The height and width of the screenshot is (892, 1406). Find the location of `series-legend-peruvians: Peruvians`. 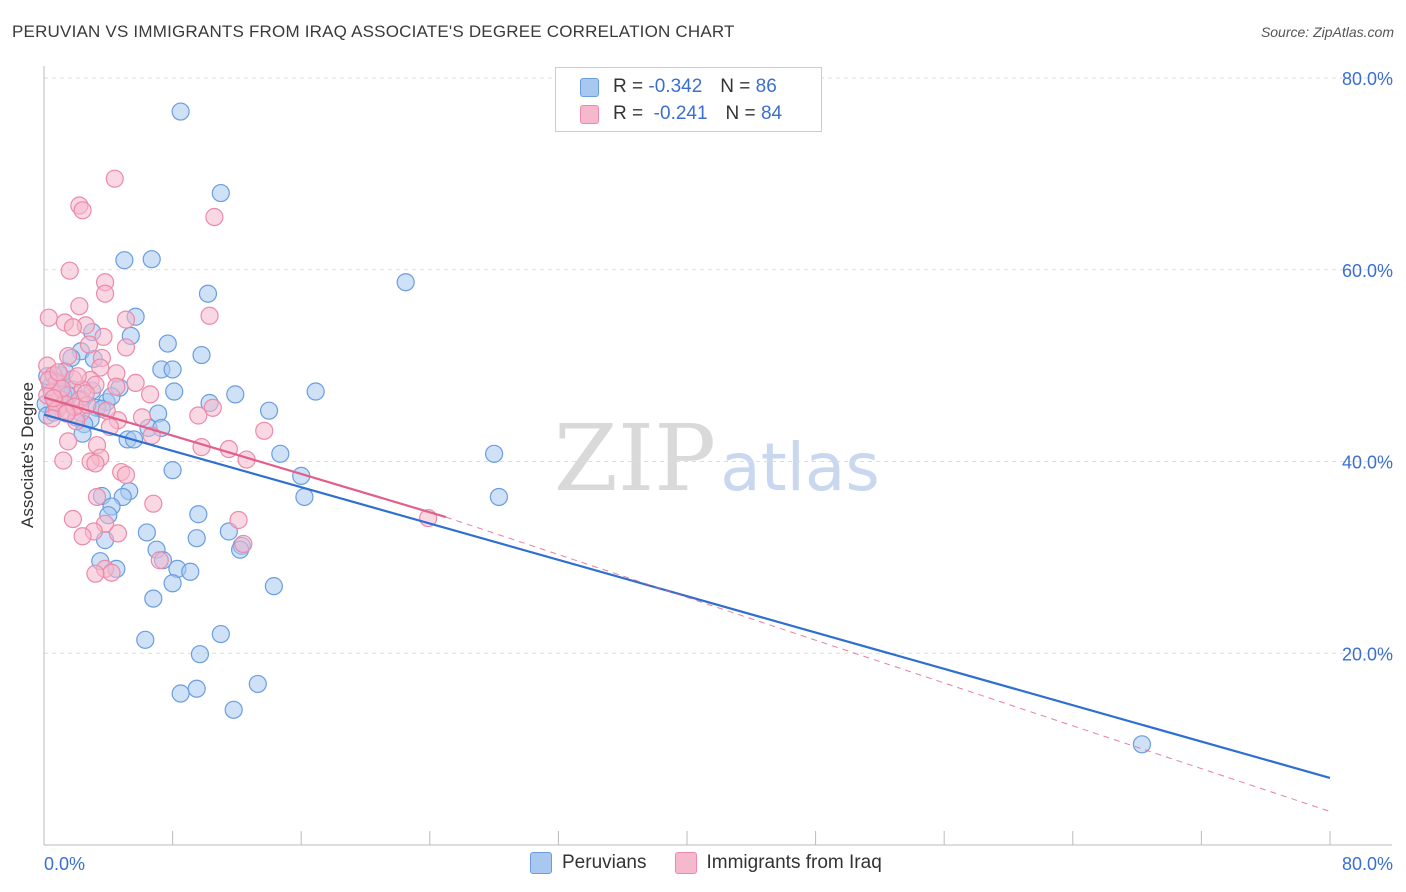

series-legend-peruvians: Peruvians is located at coordinates (588, 863).